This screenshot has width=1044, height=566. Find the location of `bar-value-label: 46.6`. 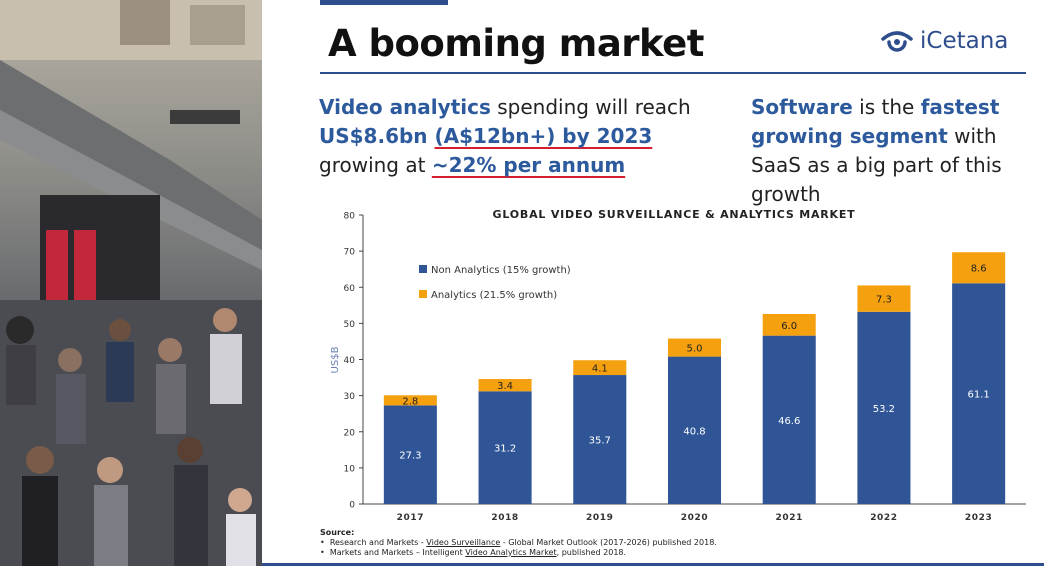

bar-value-label: 46.6 is located at coordinates (789, 421).